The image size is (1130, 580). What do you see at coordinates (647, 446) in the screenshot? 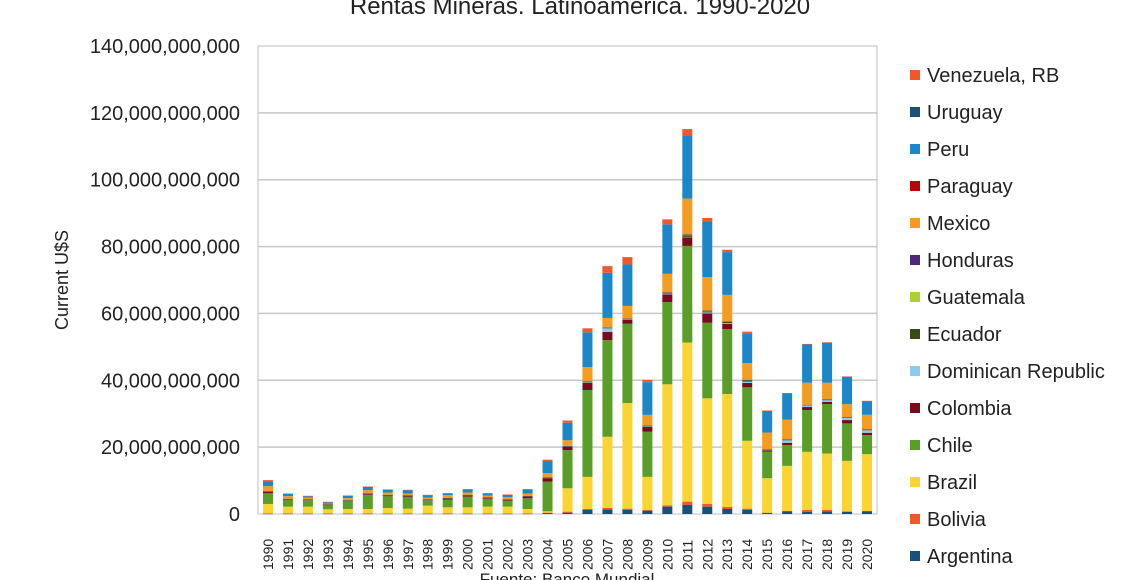
I see `bar-stack-2009` at bounding box center [647, 446].